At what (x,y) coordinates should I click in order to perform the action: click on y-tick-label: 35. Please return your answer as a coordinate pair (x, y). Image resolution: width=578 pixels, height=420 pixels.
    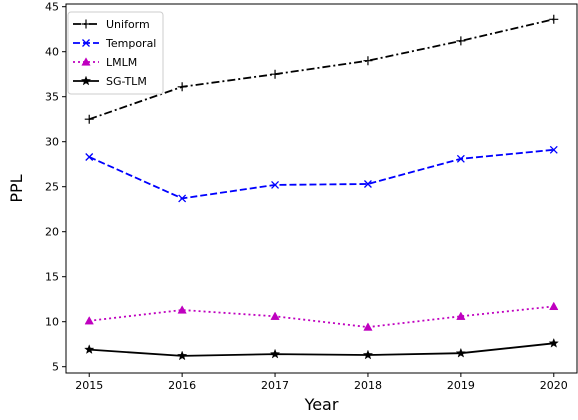
    Looking at the image, I should click on (52, 97).